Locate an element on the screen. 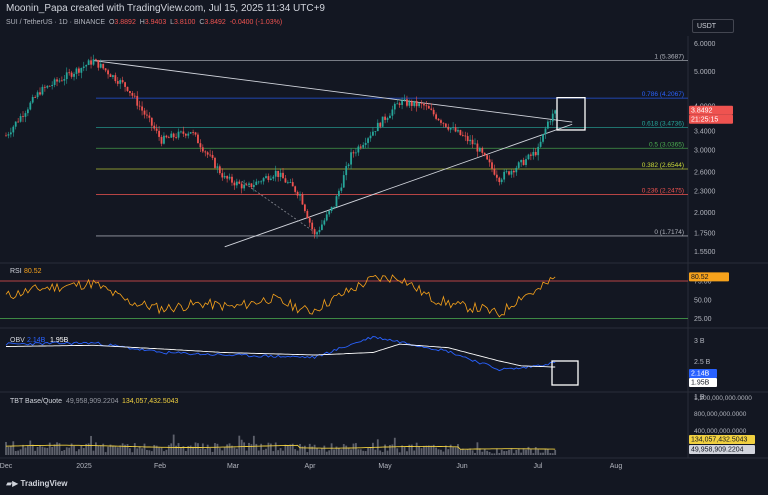 This screenshot has width=768, height=495. time-axis-label: Feb is located at coordinates (160, 466).